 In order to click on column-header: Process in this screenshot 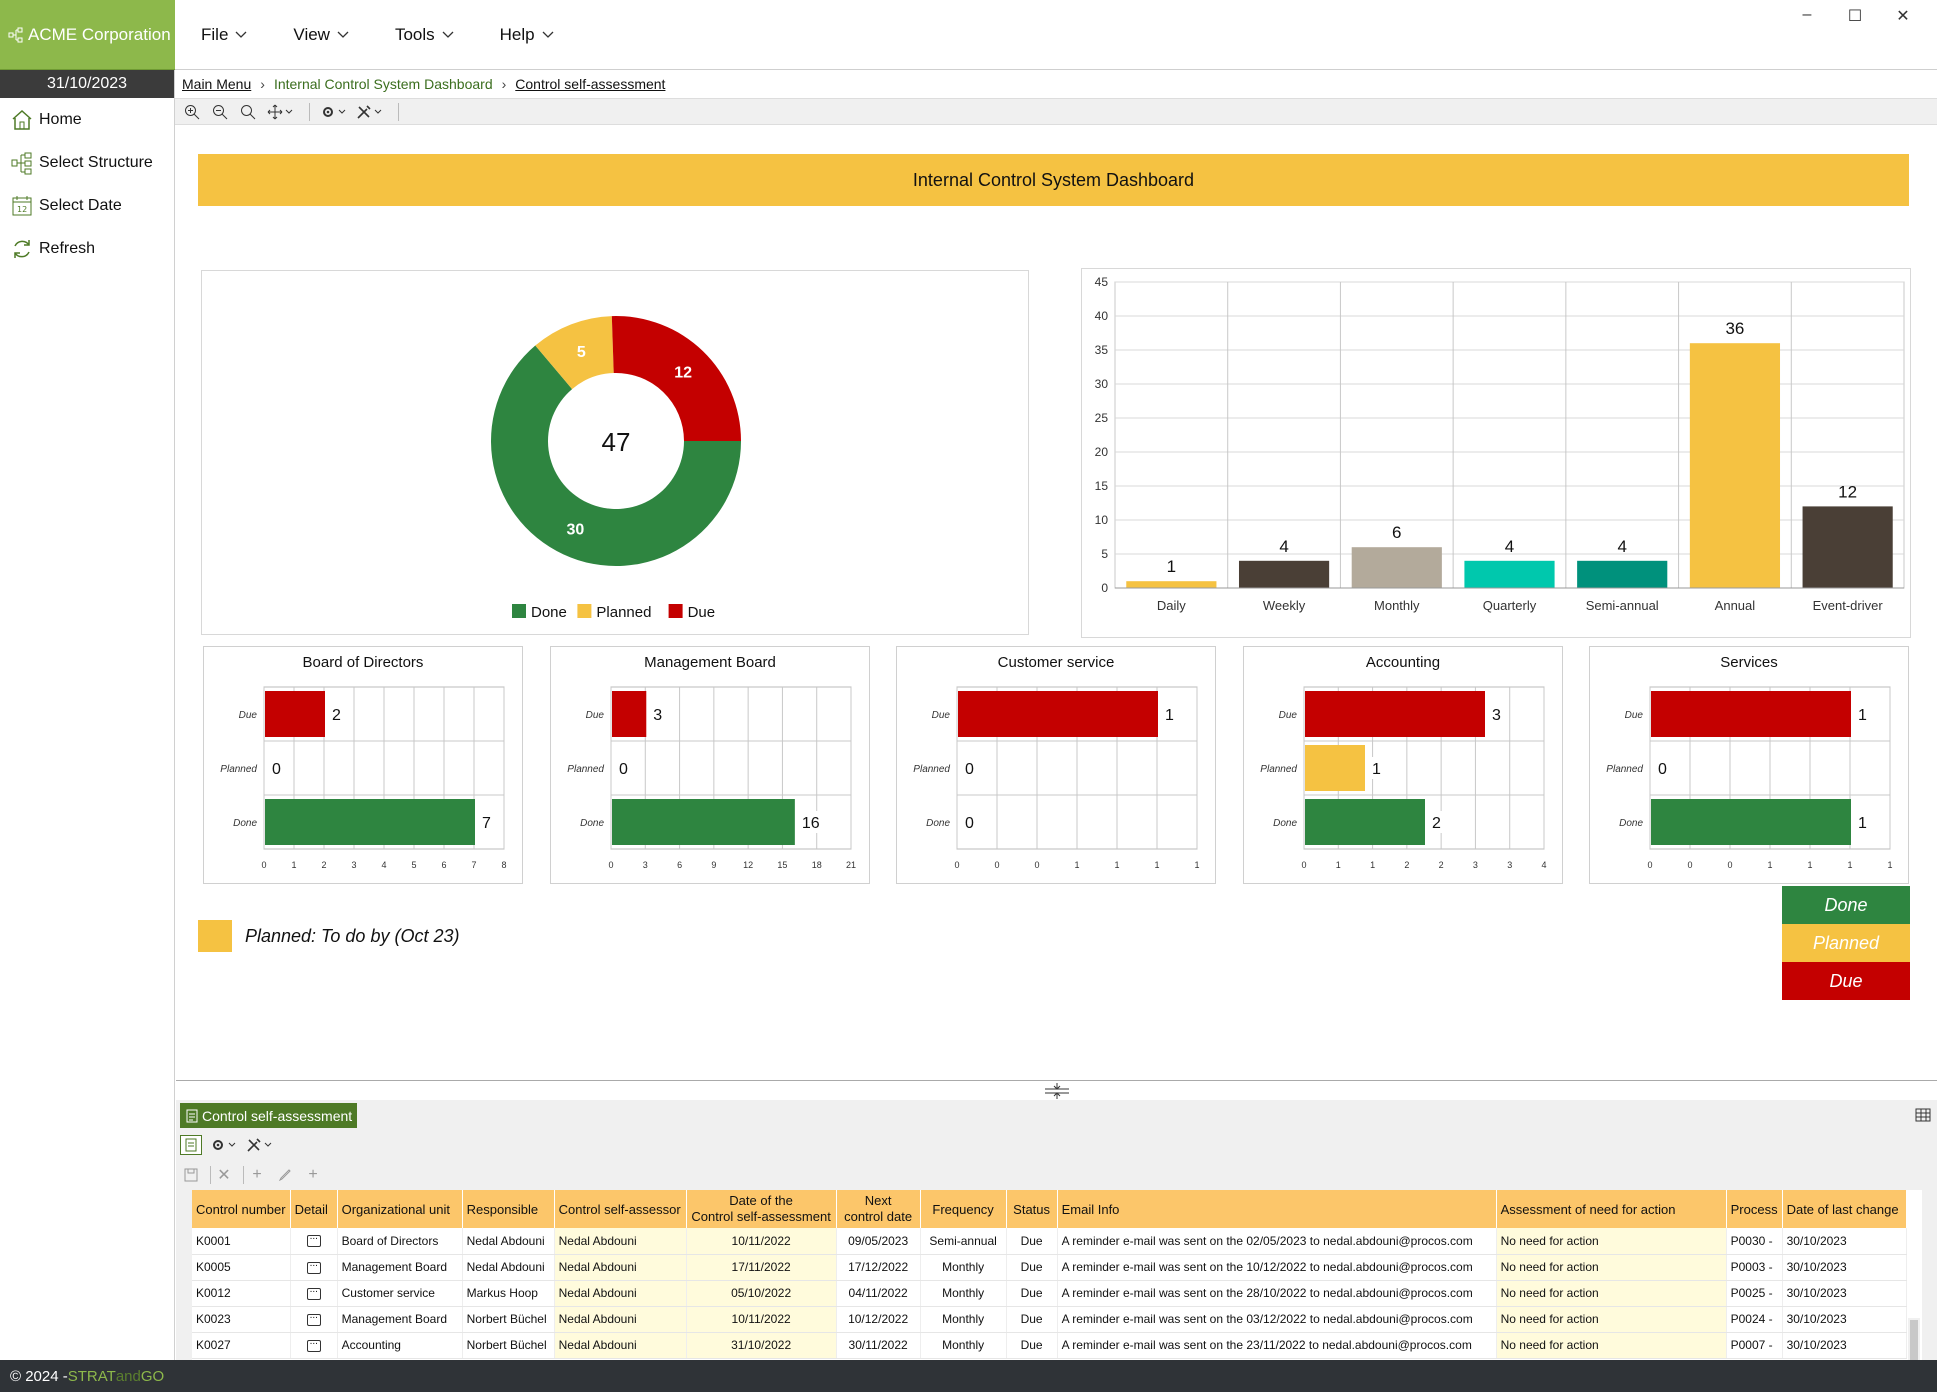, I will do `click(1754, 1209)`.